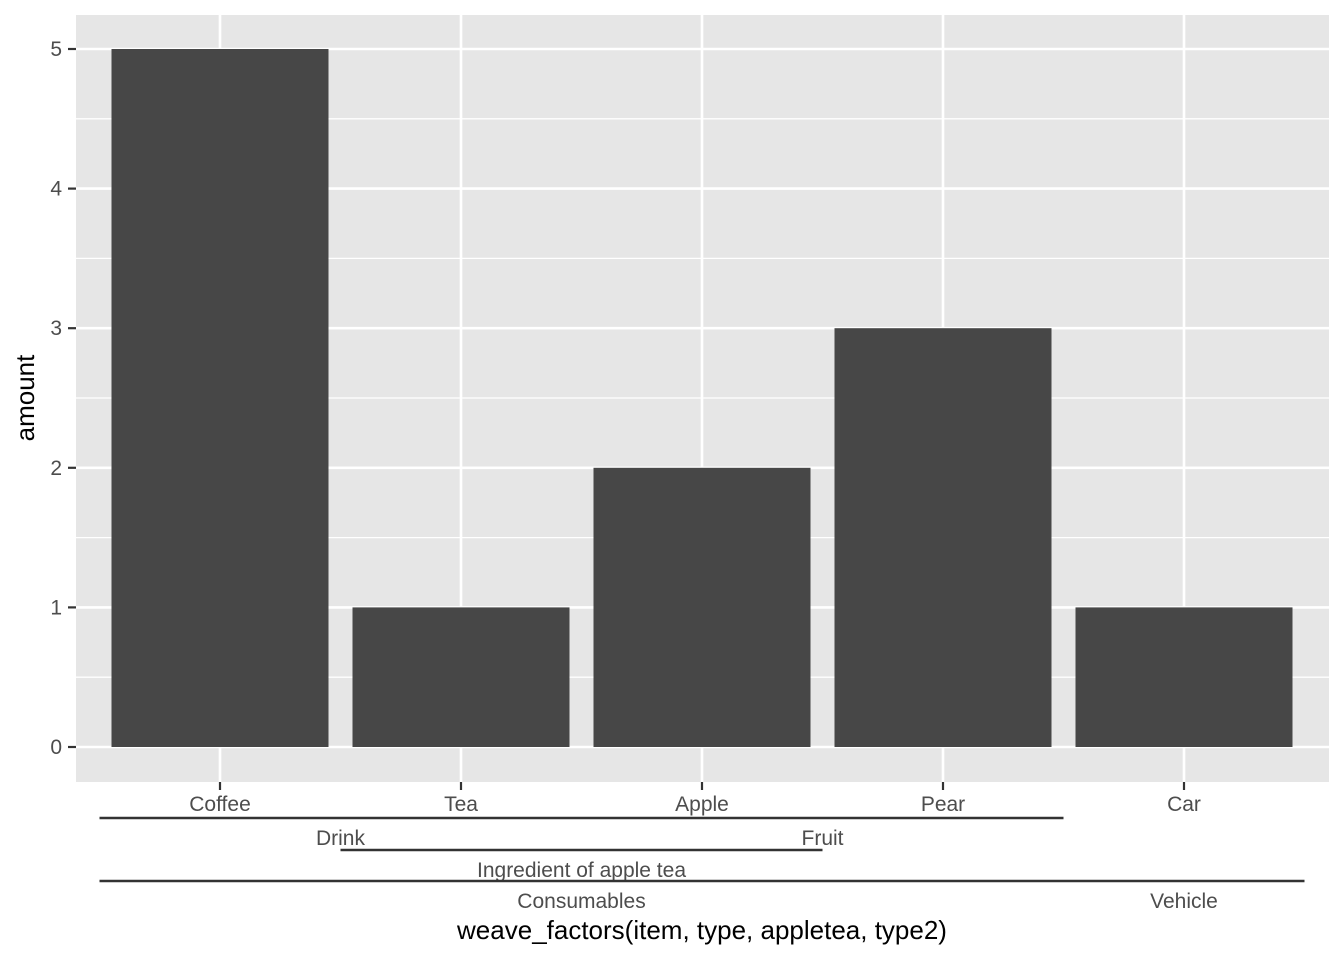 Image resolution: width=1344 pixels, height=960 pixels. Describe the element at coordinates (56, 747) in the screenshot. I see `y-tick-label: 0` at that location.